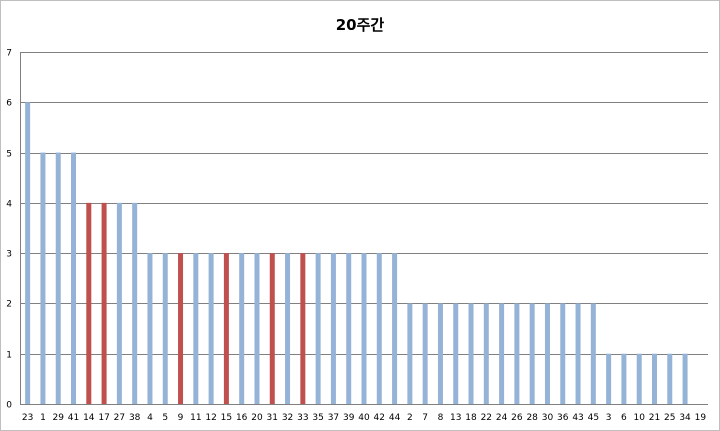 This screenshot has width=720, height=431. What do you see at coordinates (9, 155) in the screenshot?
I see `y-tick-label: 5` at bounding box center [9, 155].